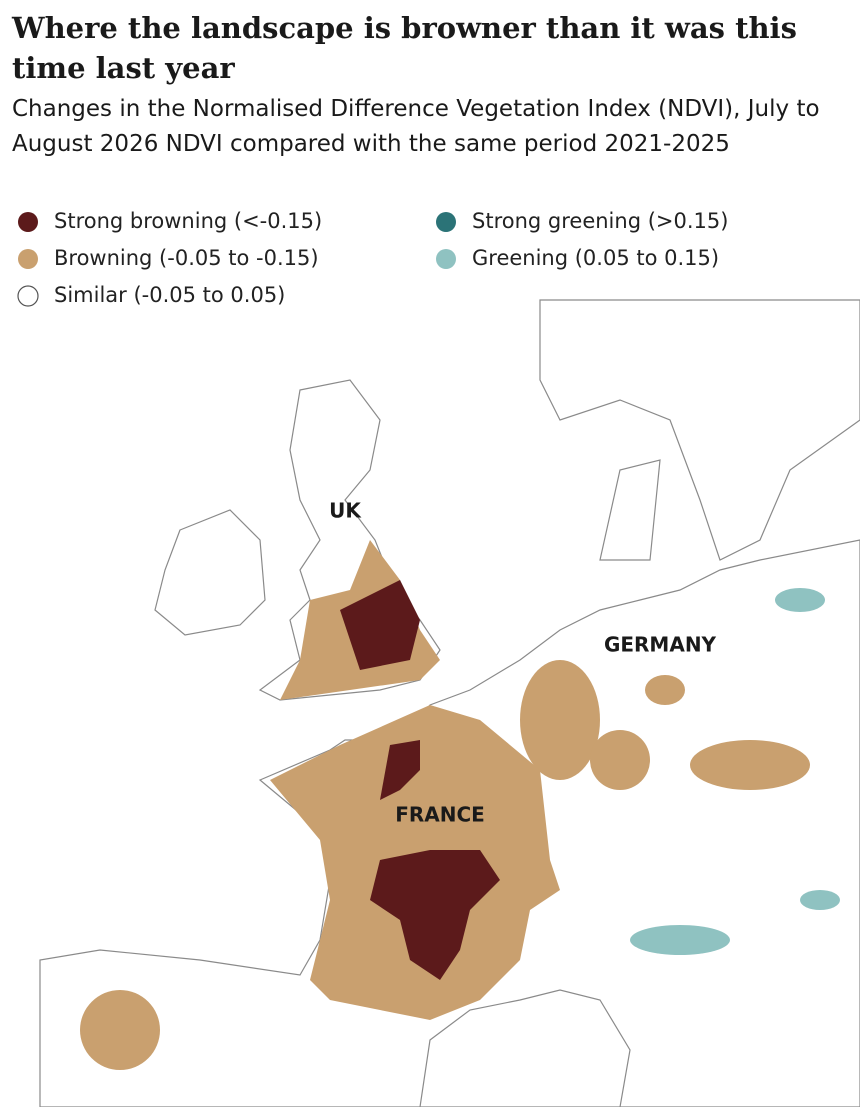 This screenshot has width=860, height=1107. What do you see at coordinates (660, 645) in the screenshot?
I see `place-label: GERMANY` at bounding box center [660, 645].